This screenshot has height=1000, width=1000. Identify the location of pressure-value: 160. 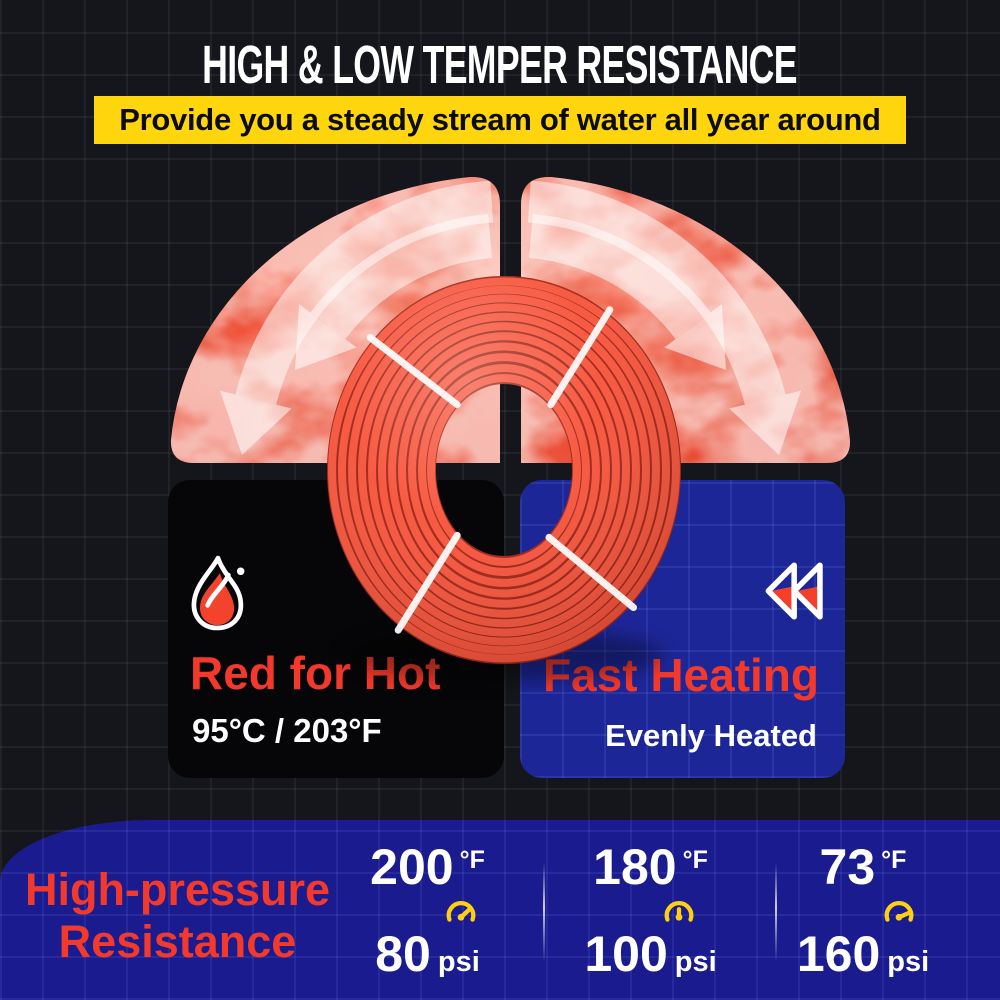
(838, 954).